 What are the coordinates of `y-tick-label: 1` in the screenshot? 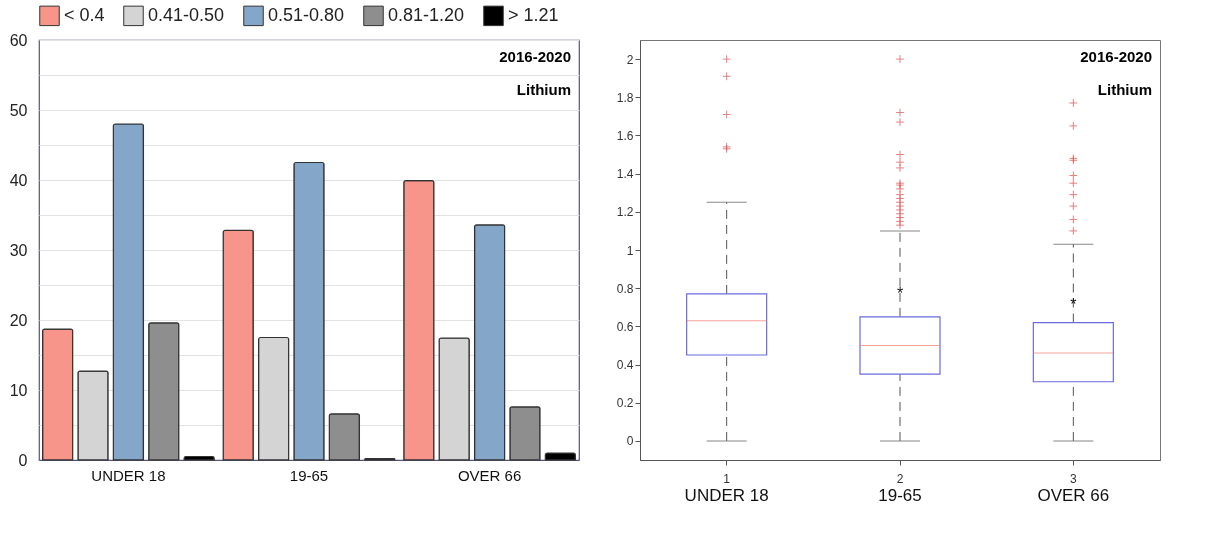 It's located at (630, 250).